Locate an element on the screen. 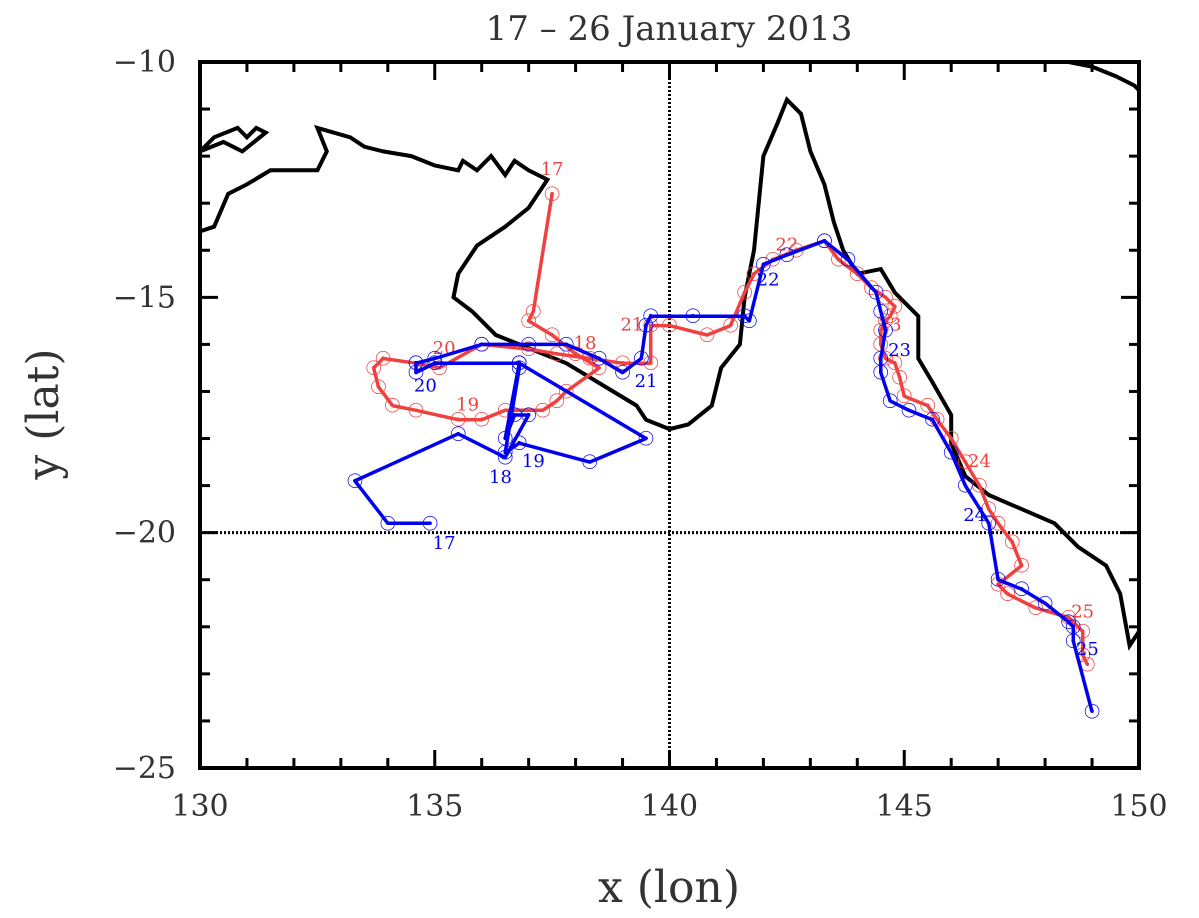 The image size is (1199, 918). day-label-red: 22 is located at coordinates (786, 244).